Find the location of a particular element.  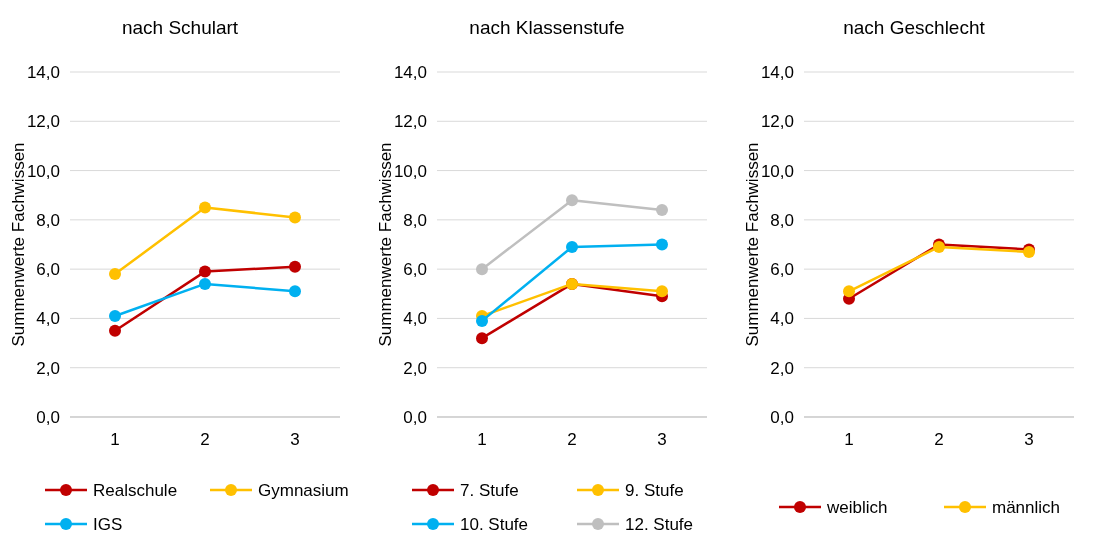

legend-label: 7. Stufe is located at coordinates (489, 490).